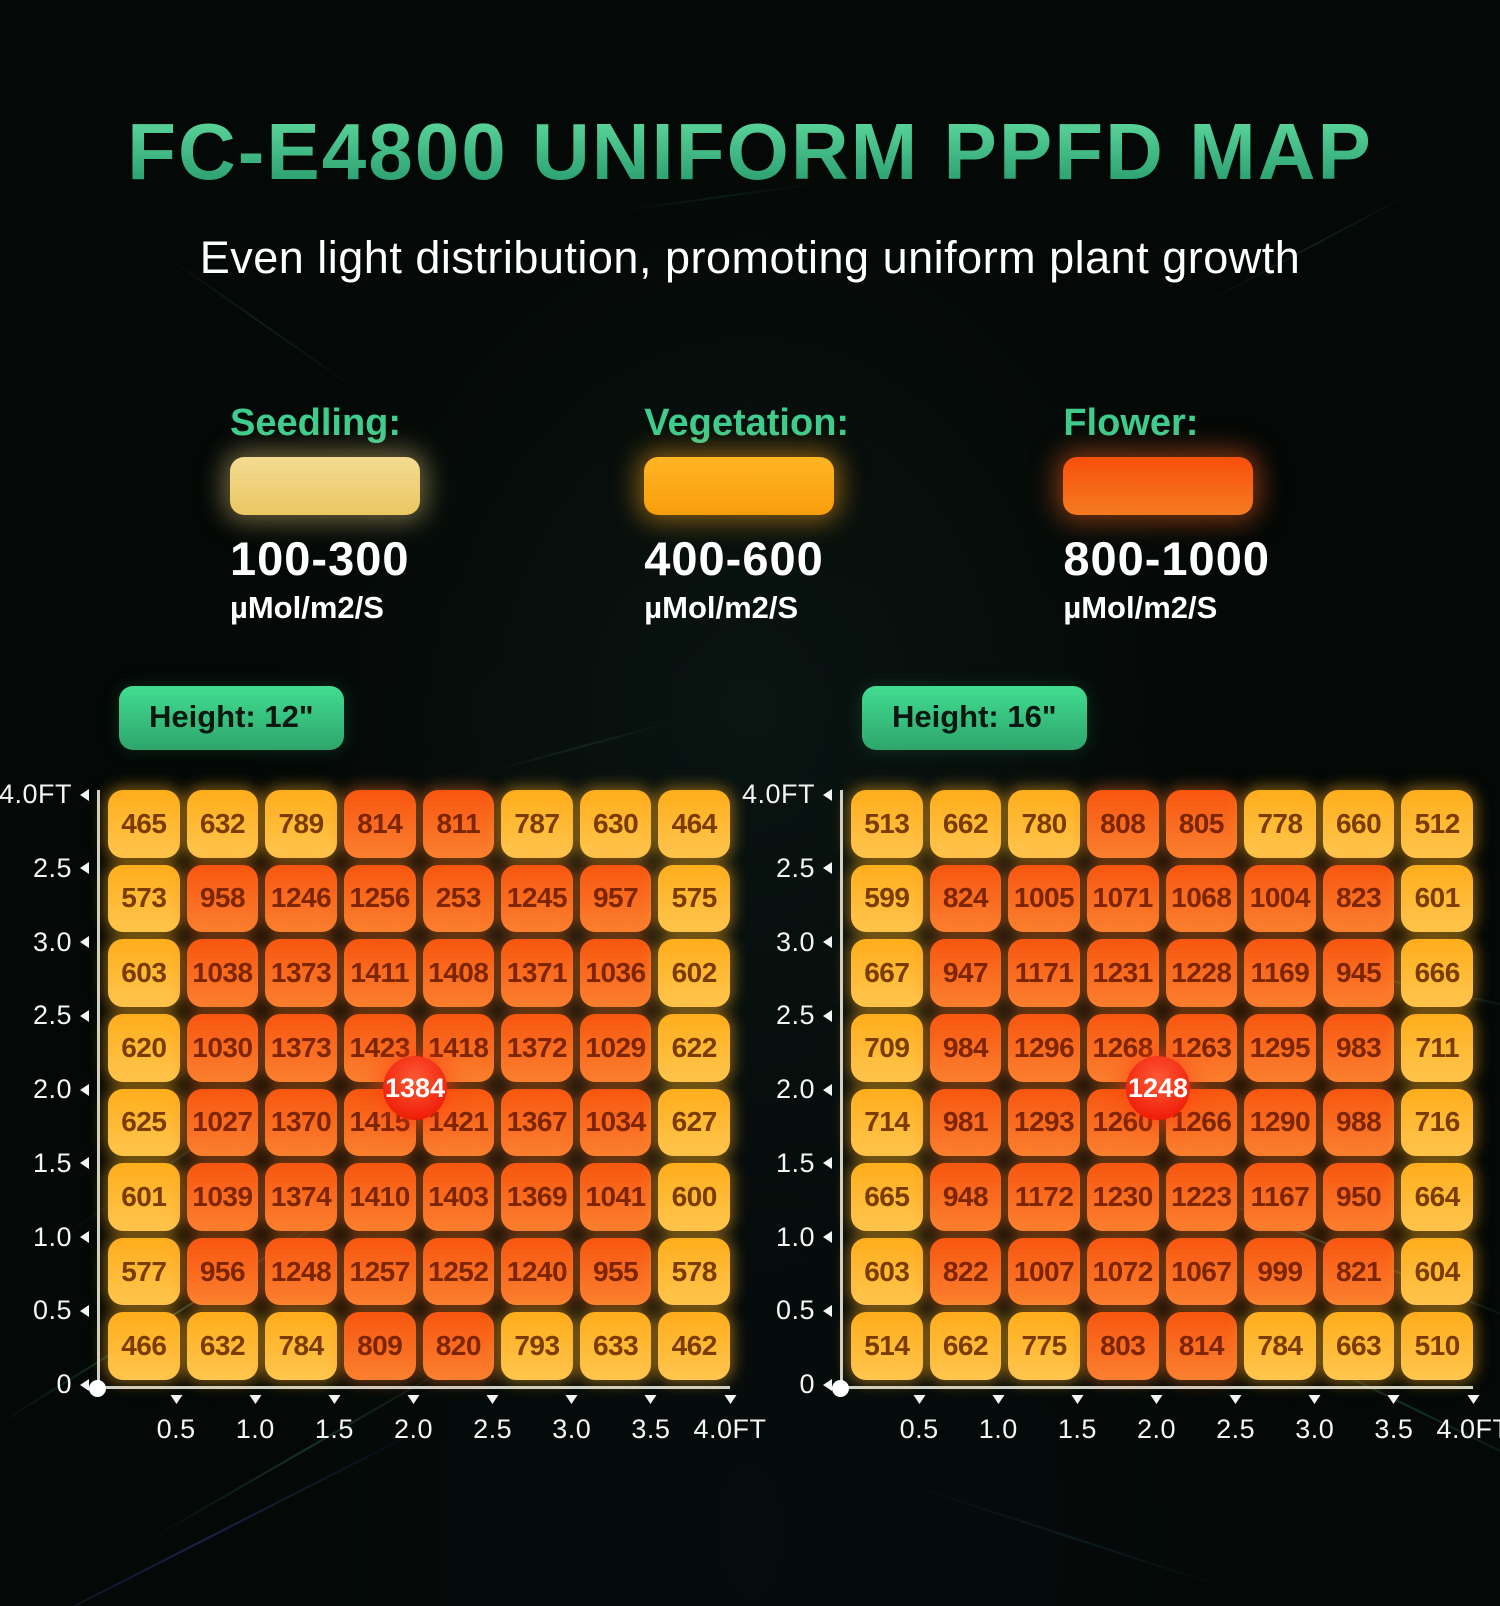 This screenshot has width=1500, height=1606. What do you see at coordinates (1437, 824) in the screenshot?
I see `ppfd-cell: 512` at bounding box center [1437, 824].